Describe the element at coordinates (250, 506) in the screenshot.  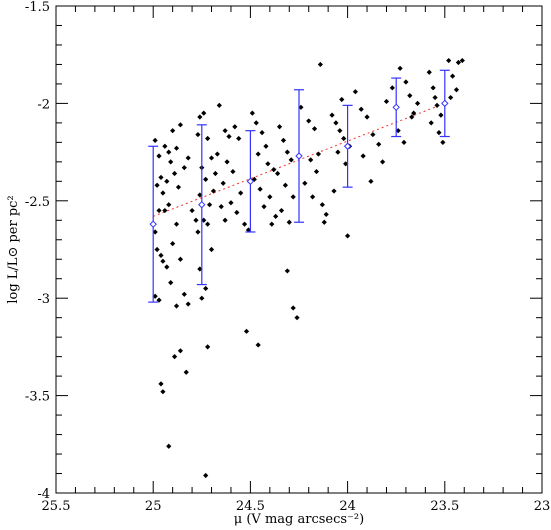
I see `x-tick-label: 24.5` at that location.